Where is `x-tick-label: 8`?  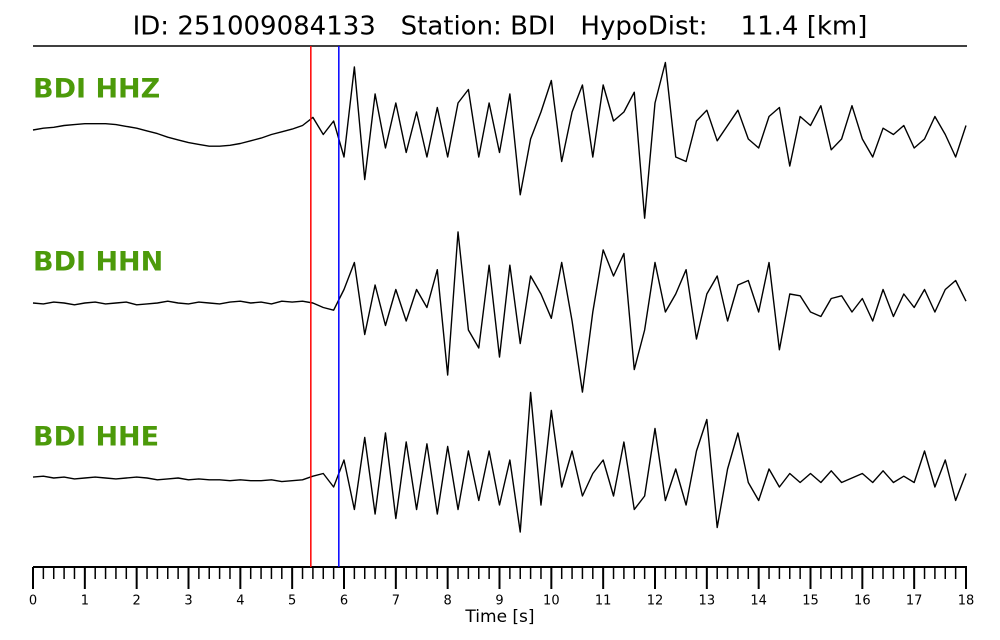 x-tick-label: 8 is located at coordinates (448, 601).